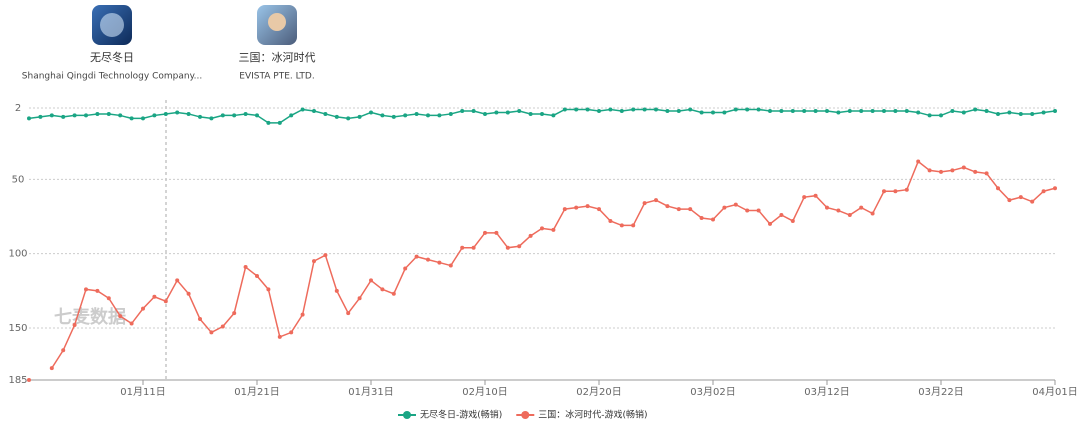 This screenshot has height=430, width=1080. I want to click on x-tick-label: 01月31日, so click(370, 392).